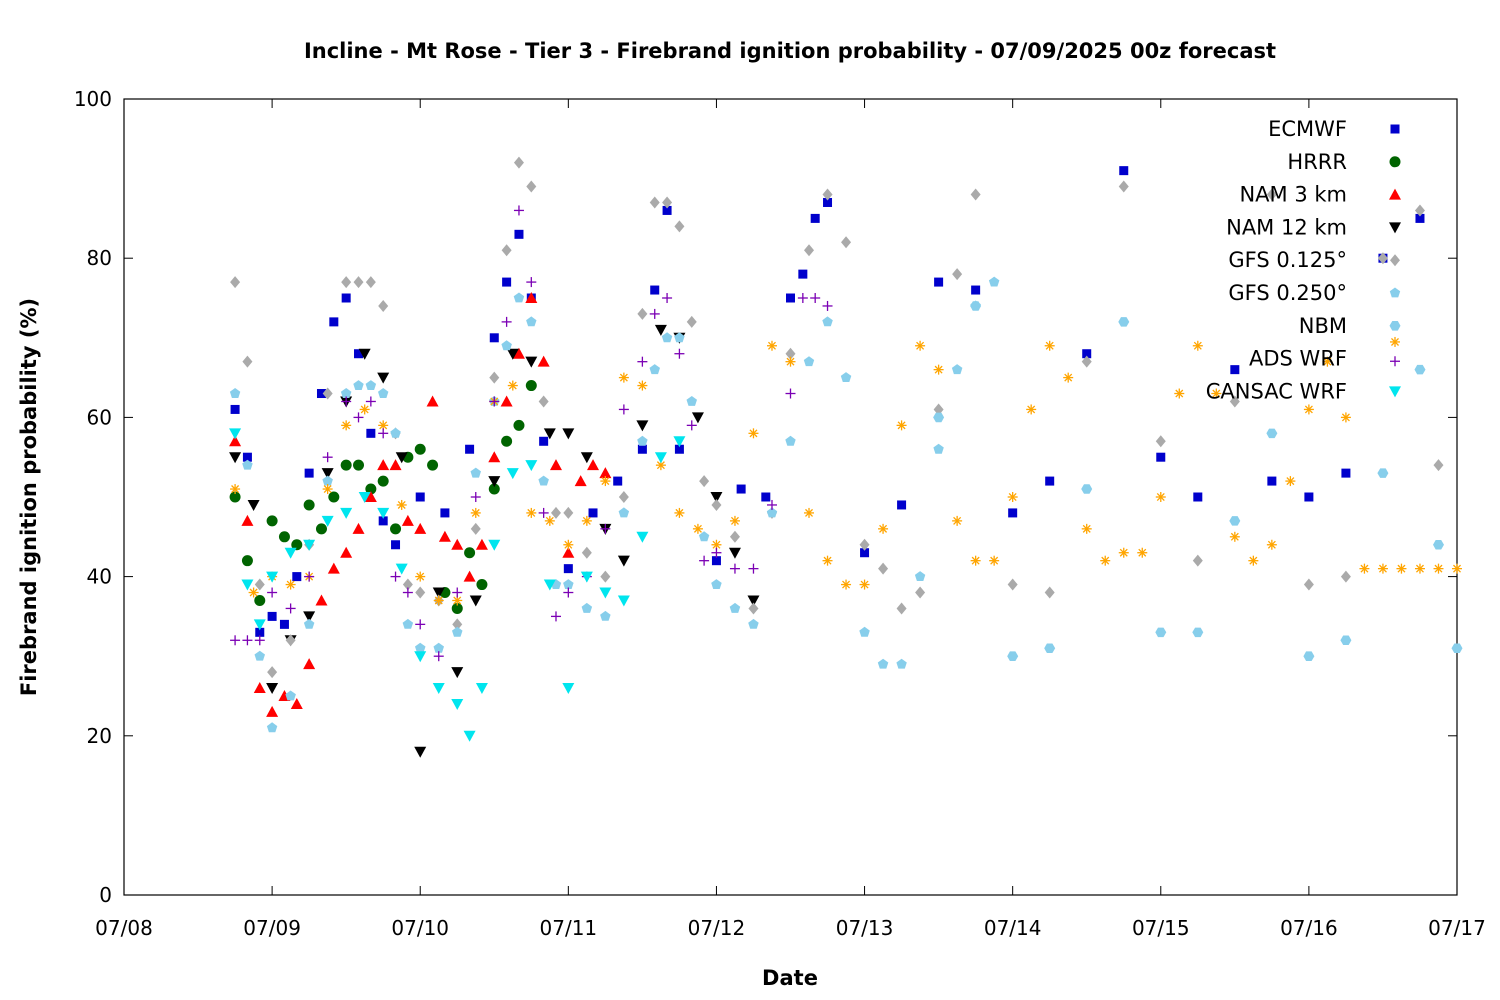  I want to click on x-tick-label: 07/15, so click(1161, 928).